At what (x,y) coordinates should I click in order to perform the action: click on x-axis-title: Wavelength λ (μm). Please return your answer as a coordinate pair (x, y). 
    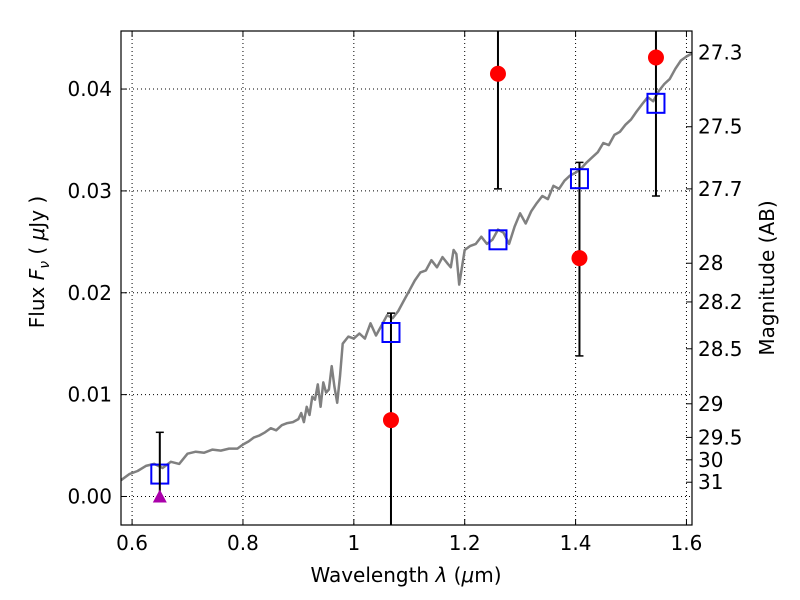
    Looking at the image, I should click on (405, 575).